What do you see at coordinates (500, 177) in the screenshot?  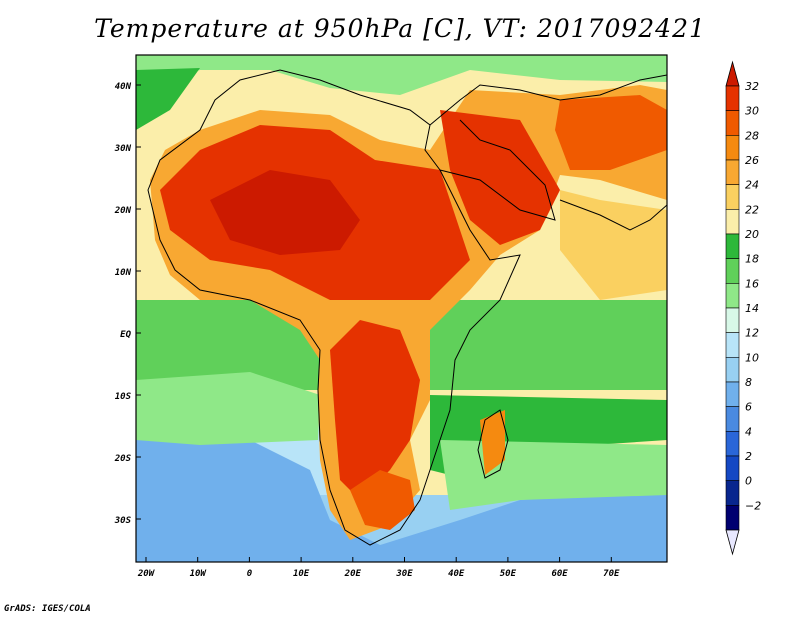 I see `arabia-hot` at bounding box center [500, 177].